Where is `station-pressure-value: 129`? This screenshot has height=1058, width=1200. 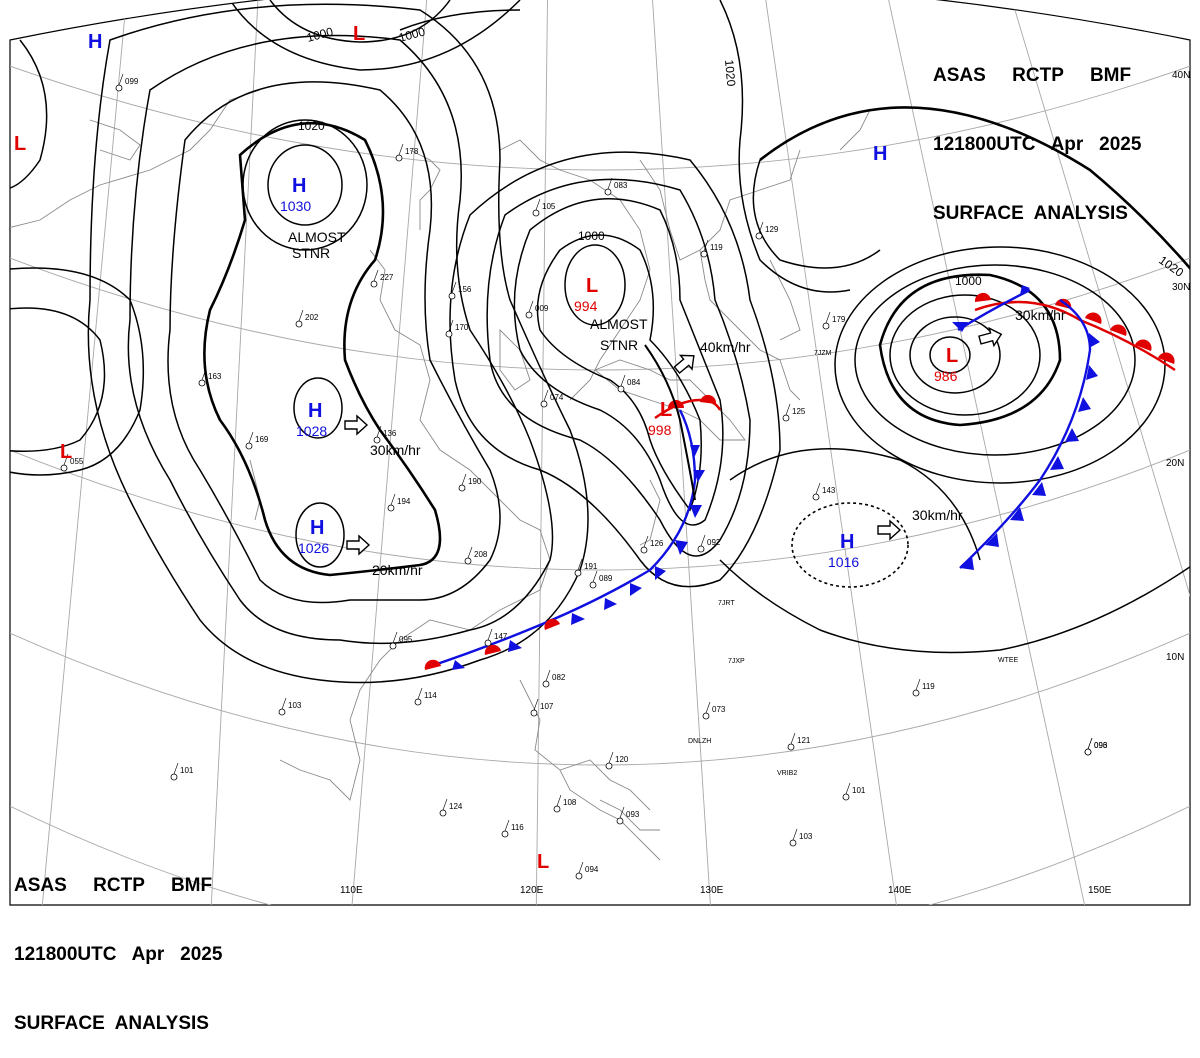 station-pressure-value: 129 is located at coordinates (772, 229).